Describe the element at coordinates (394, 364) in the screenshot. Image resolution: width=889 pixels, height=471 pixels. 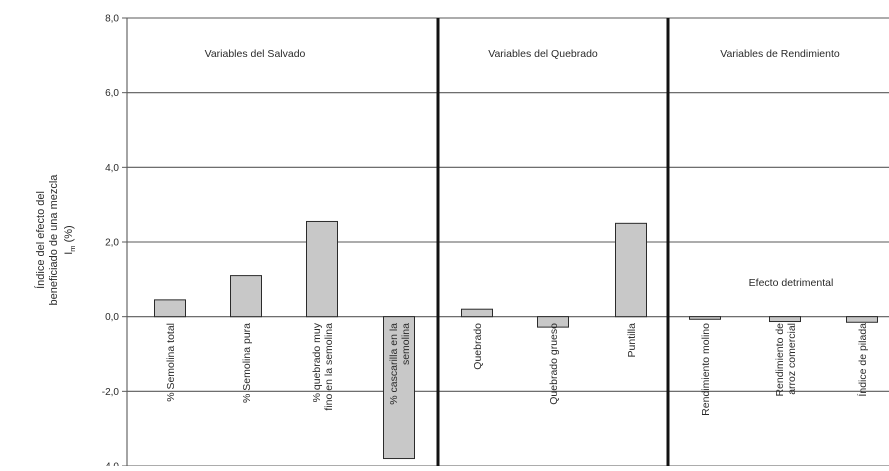
I see `category-label: % cascarilla en la` at that location.